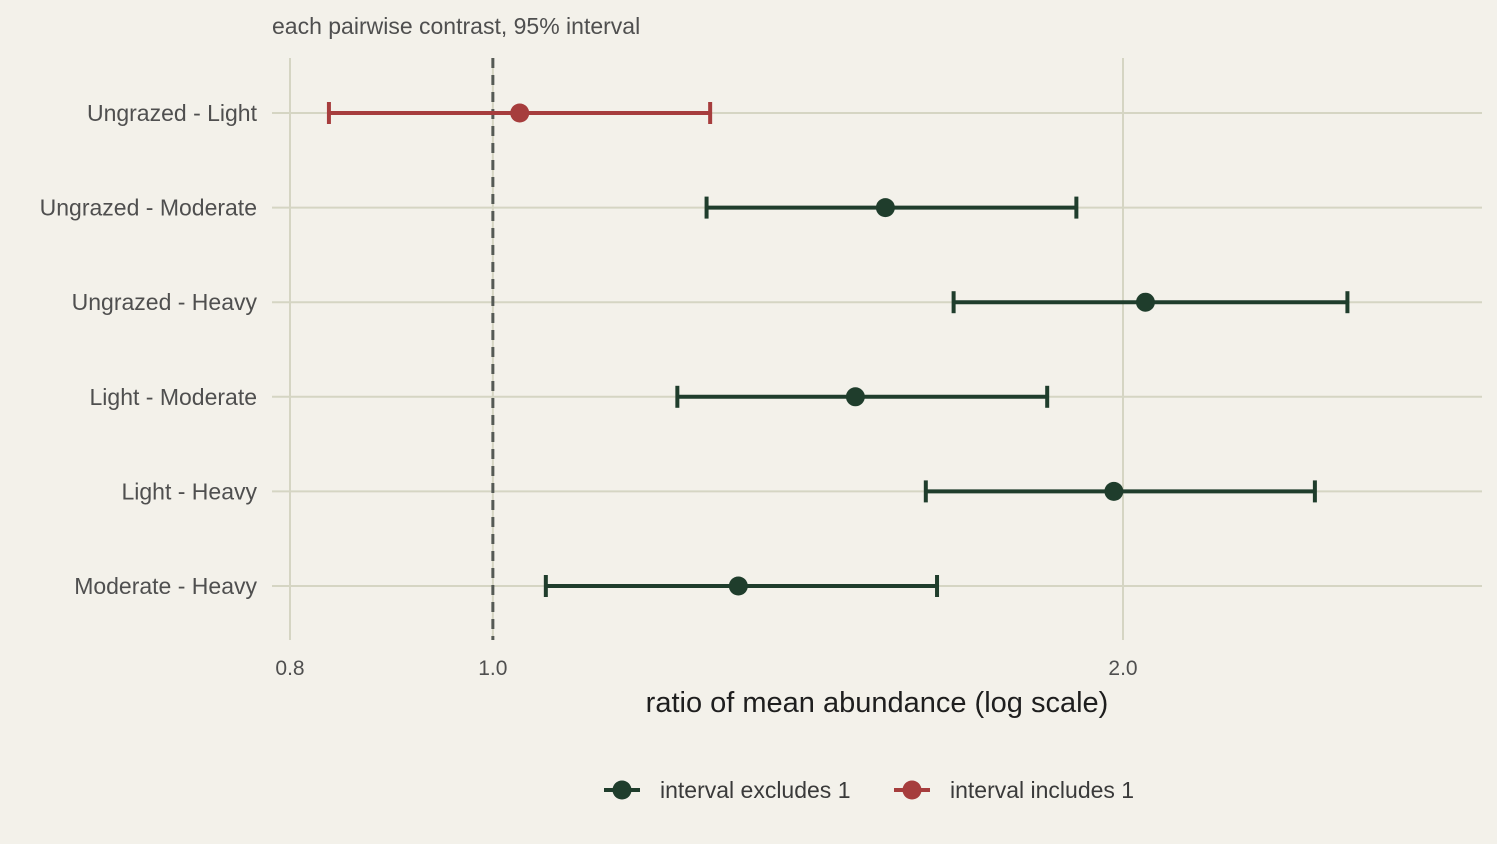 This screenshot has height=844, width=1497. I want to click on legend-item: interval excludes 1, so click(727, 790).